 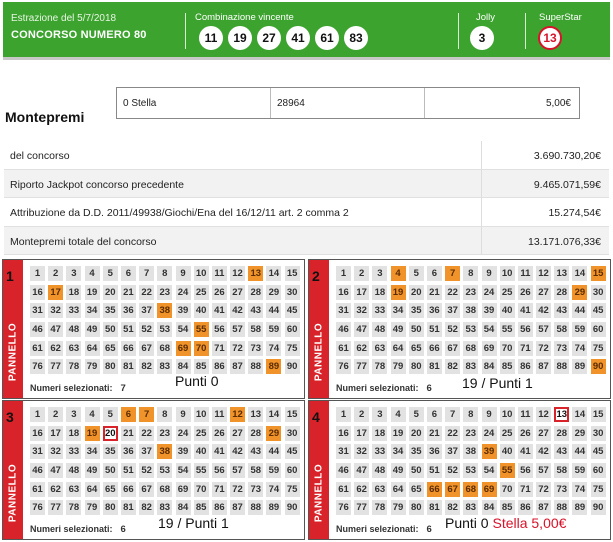 I want to click on number-cell: 63, so click(x=74, y=489).